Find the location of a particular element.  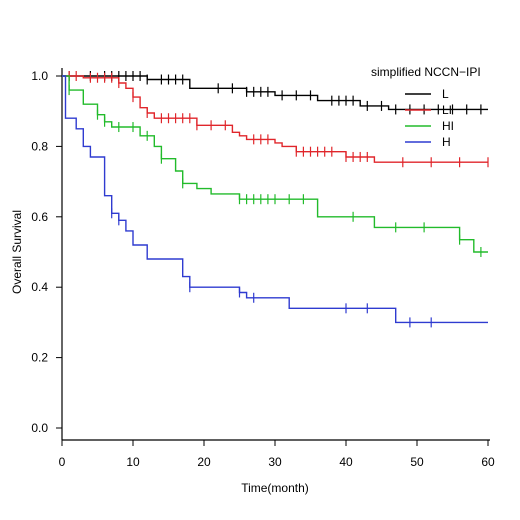

series-l is located at coordinates (275, 93).